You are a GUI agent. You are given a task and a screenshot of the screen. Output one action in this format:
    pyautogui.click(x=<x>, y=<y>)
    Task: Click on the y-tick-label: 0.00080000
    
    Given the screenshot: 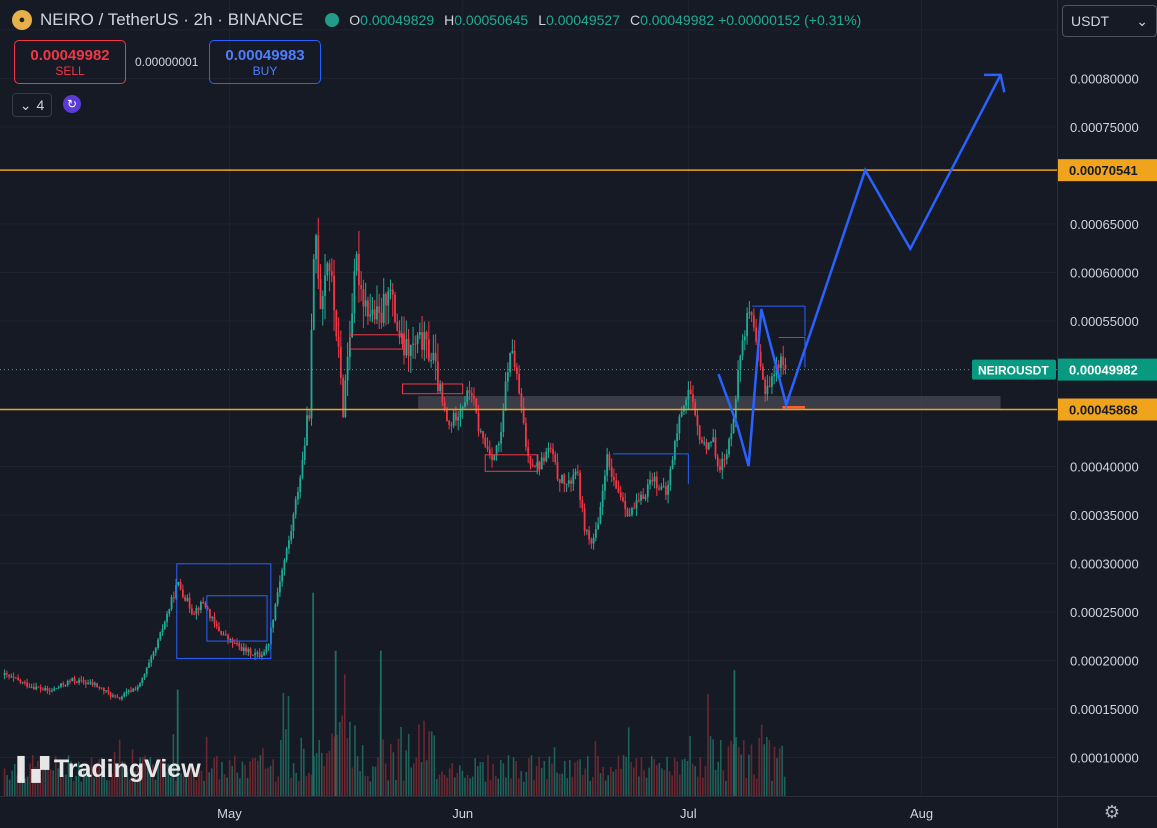 What is the action you would take?
    pyautogui.click(x=1104, y=78)
    